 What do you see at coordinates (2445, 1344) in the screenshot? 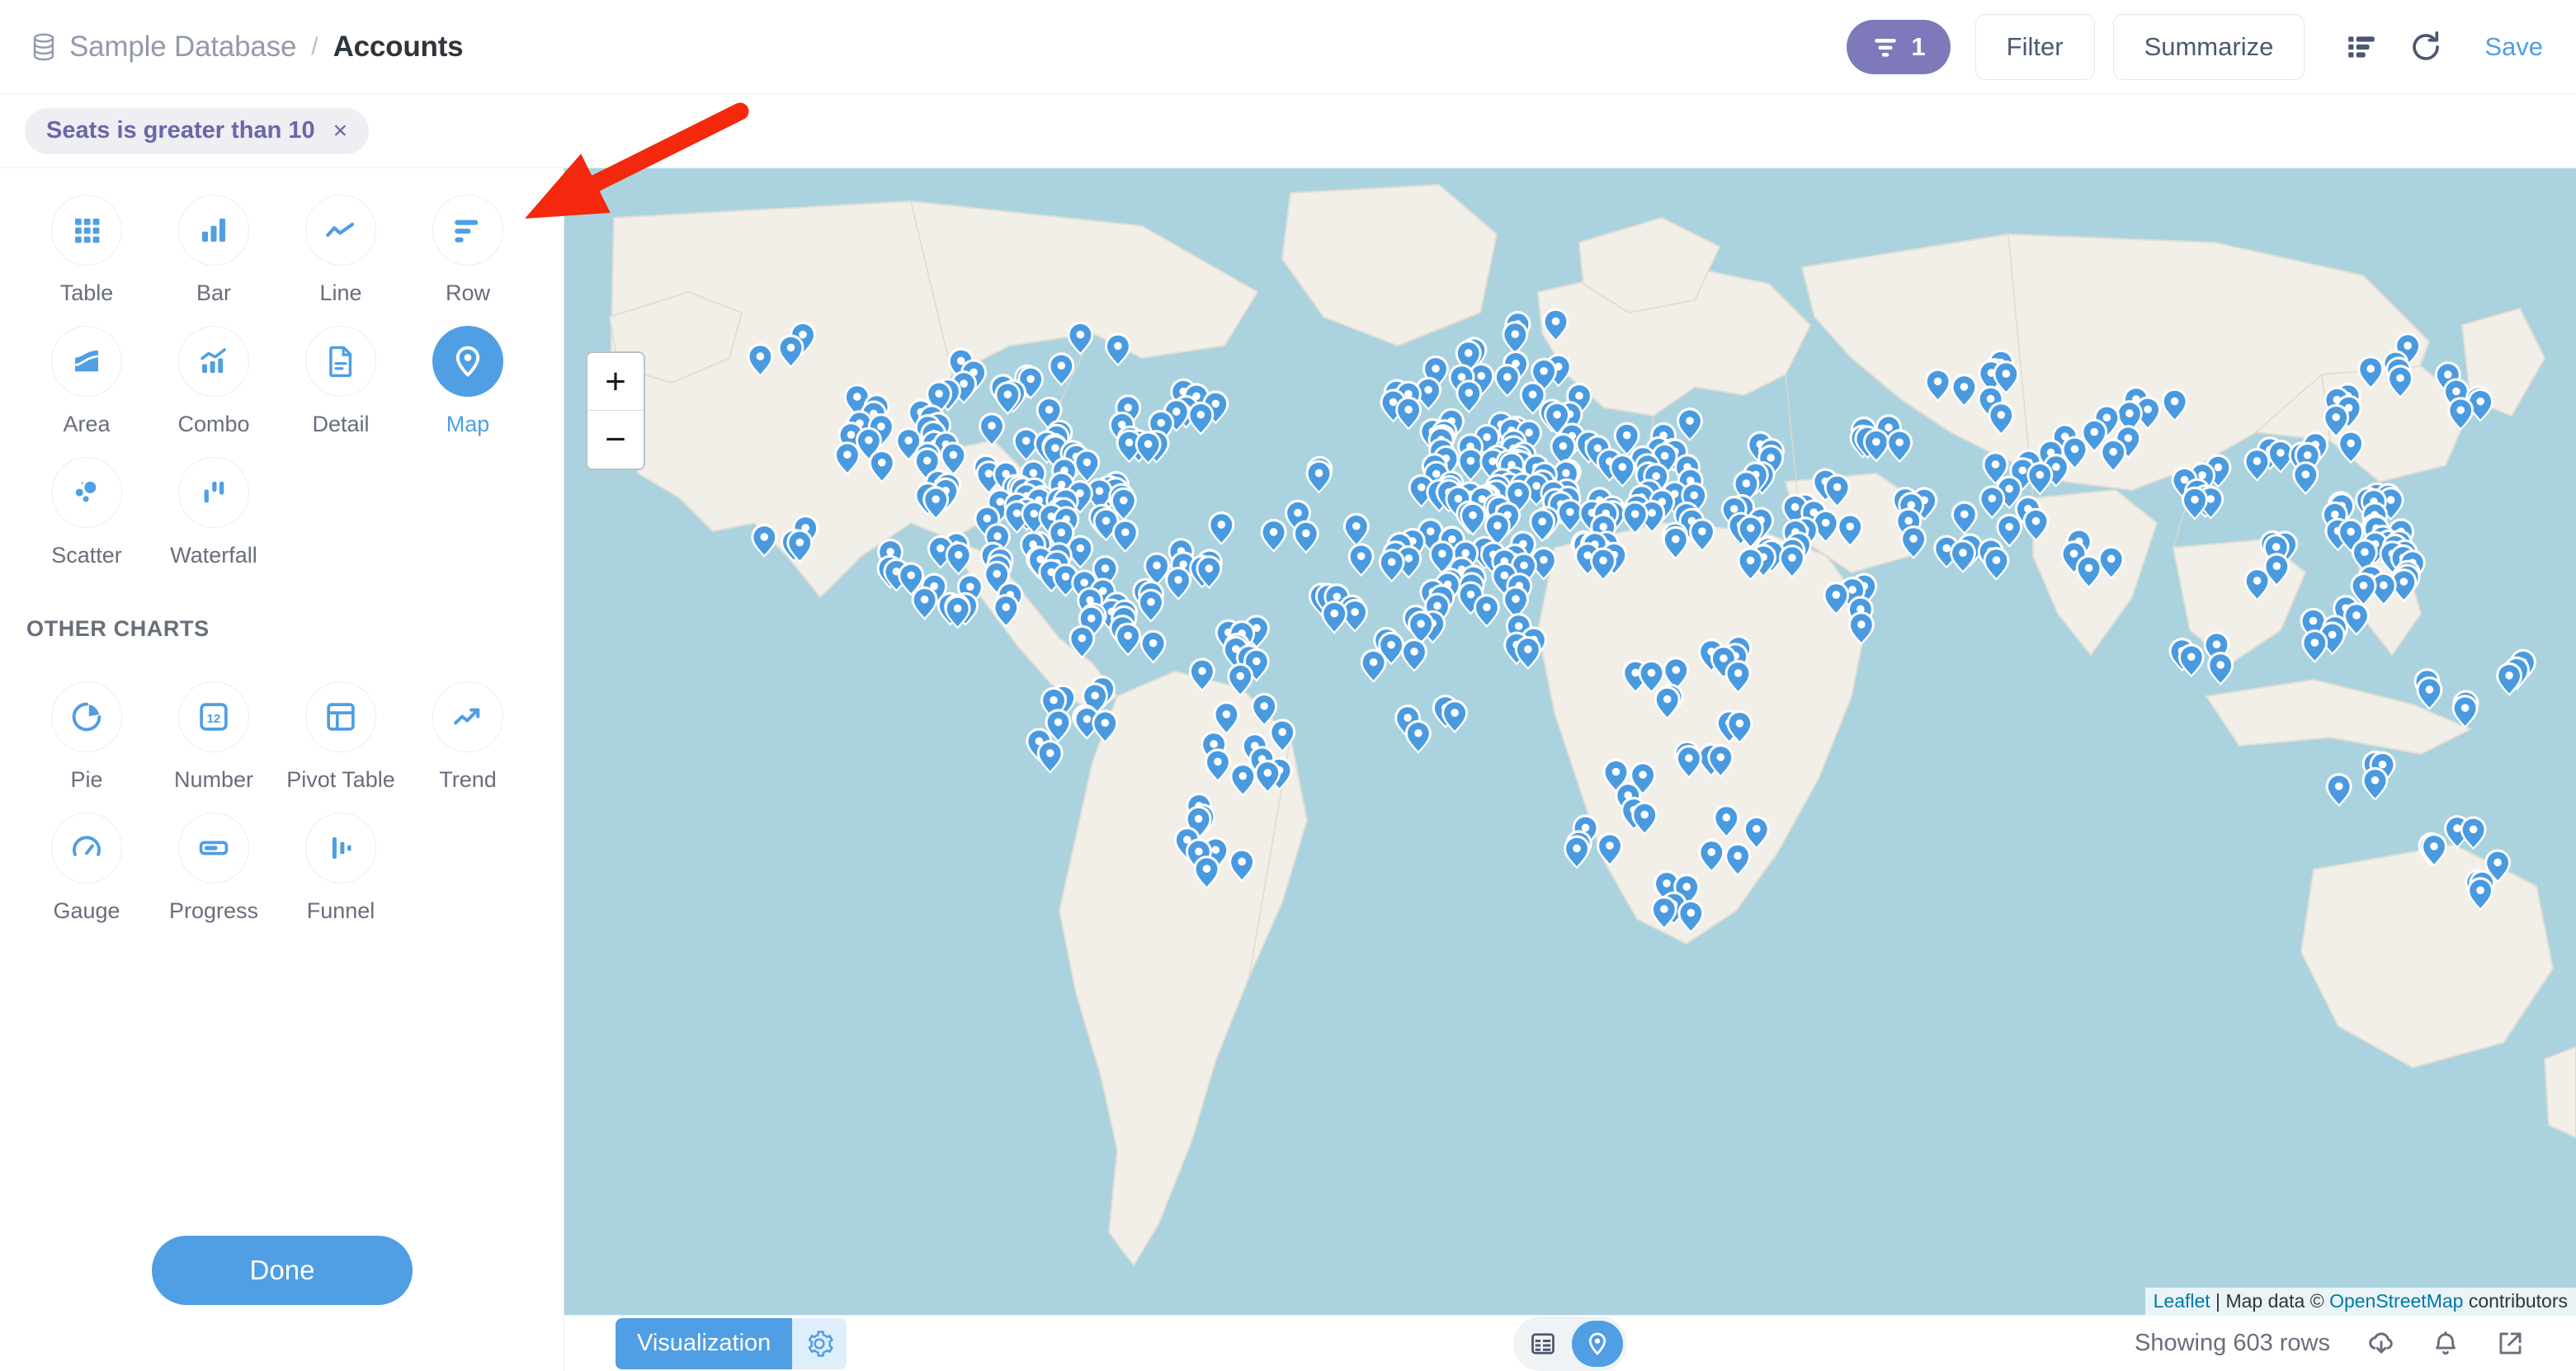
I see `bell-icon` at bounding box center [2445, 1344].